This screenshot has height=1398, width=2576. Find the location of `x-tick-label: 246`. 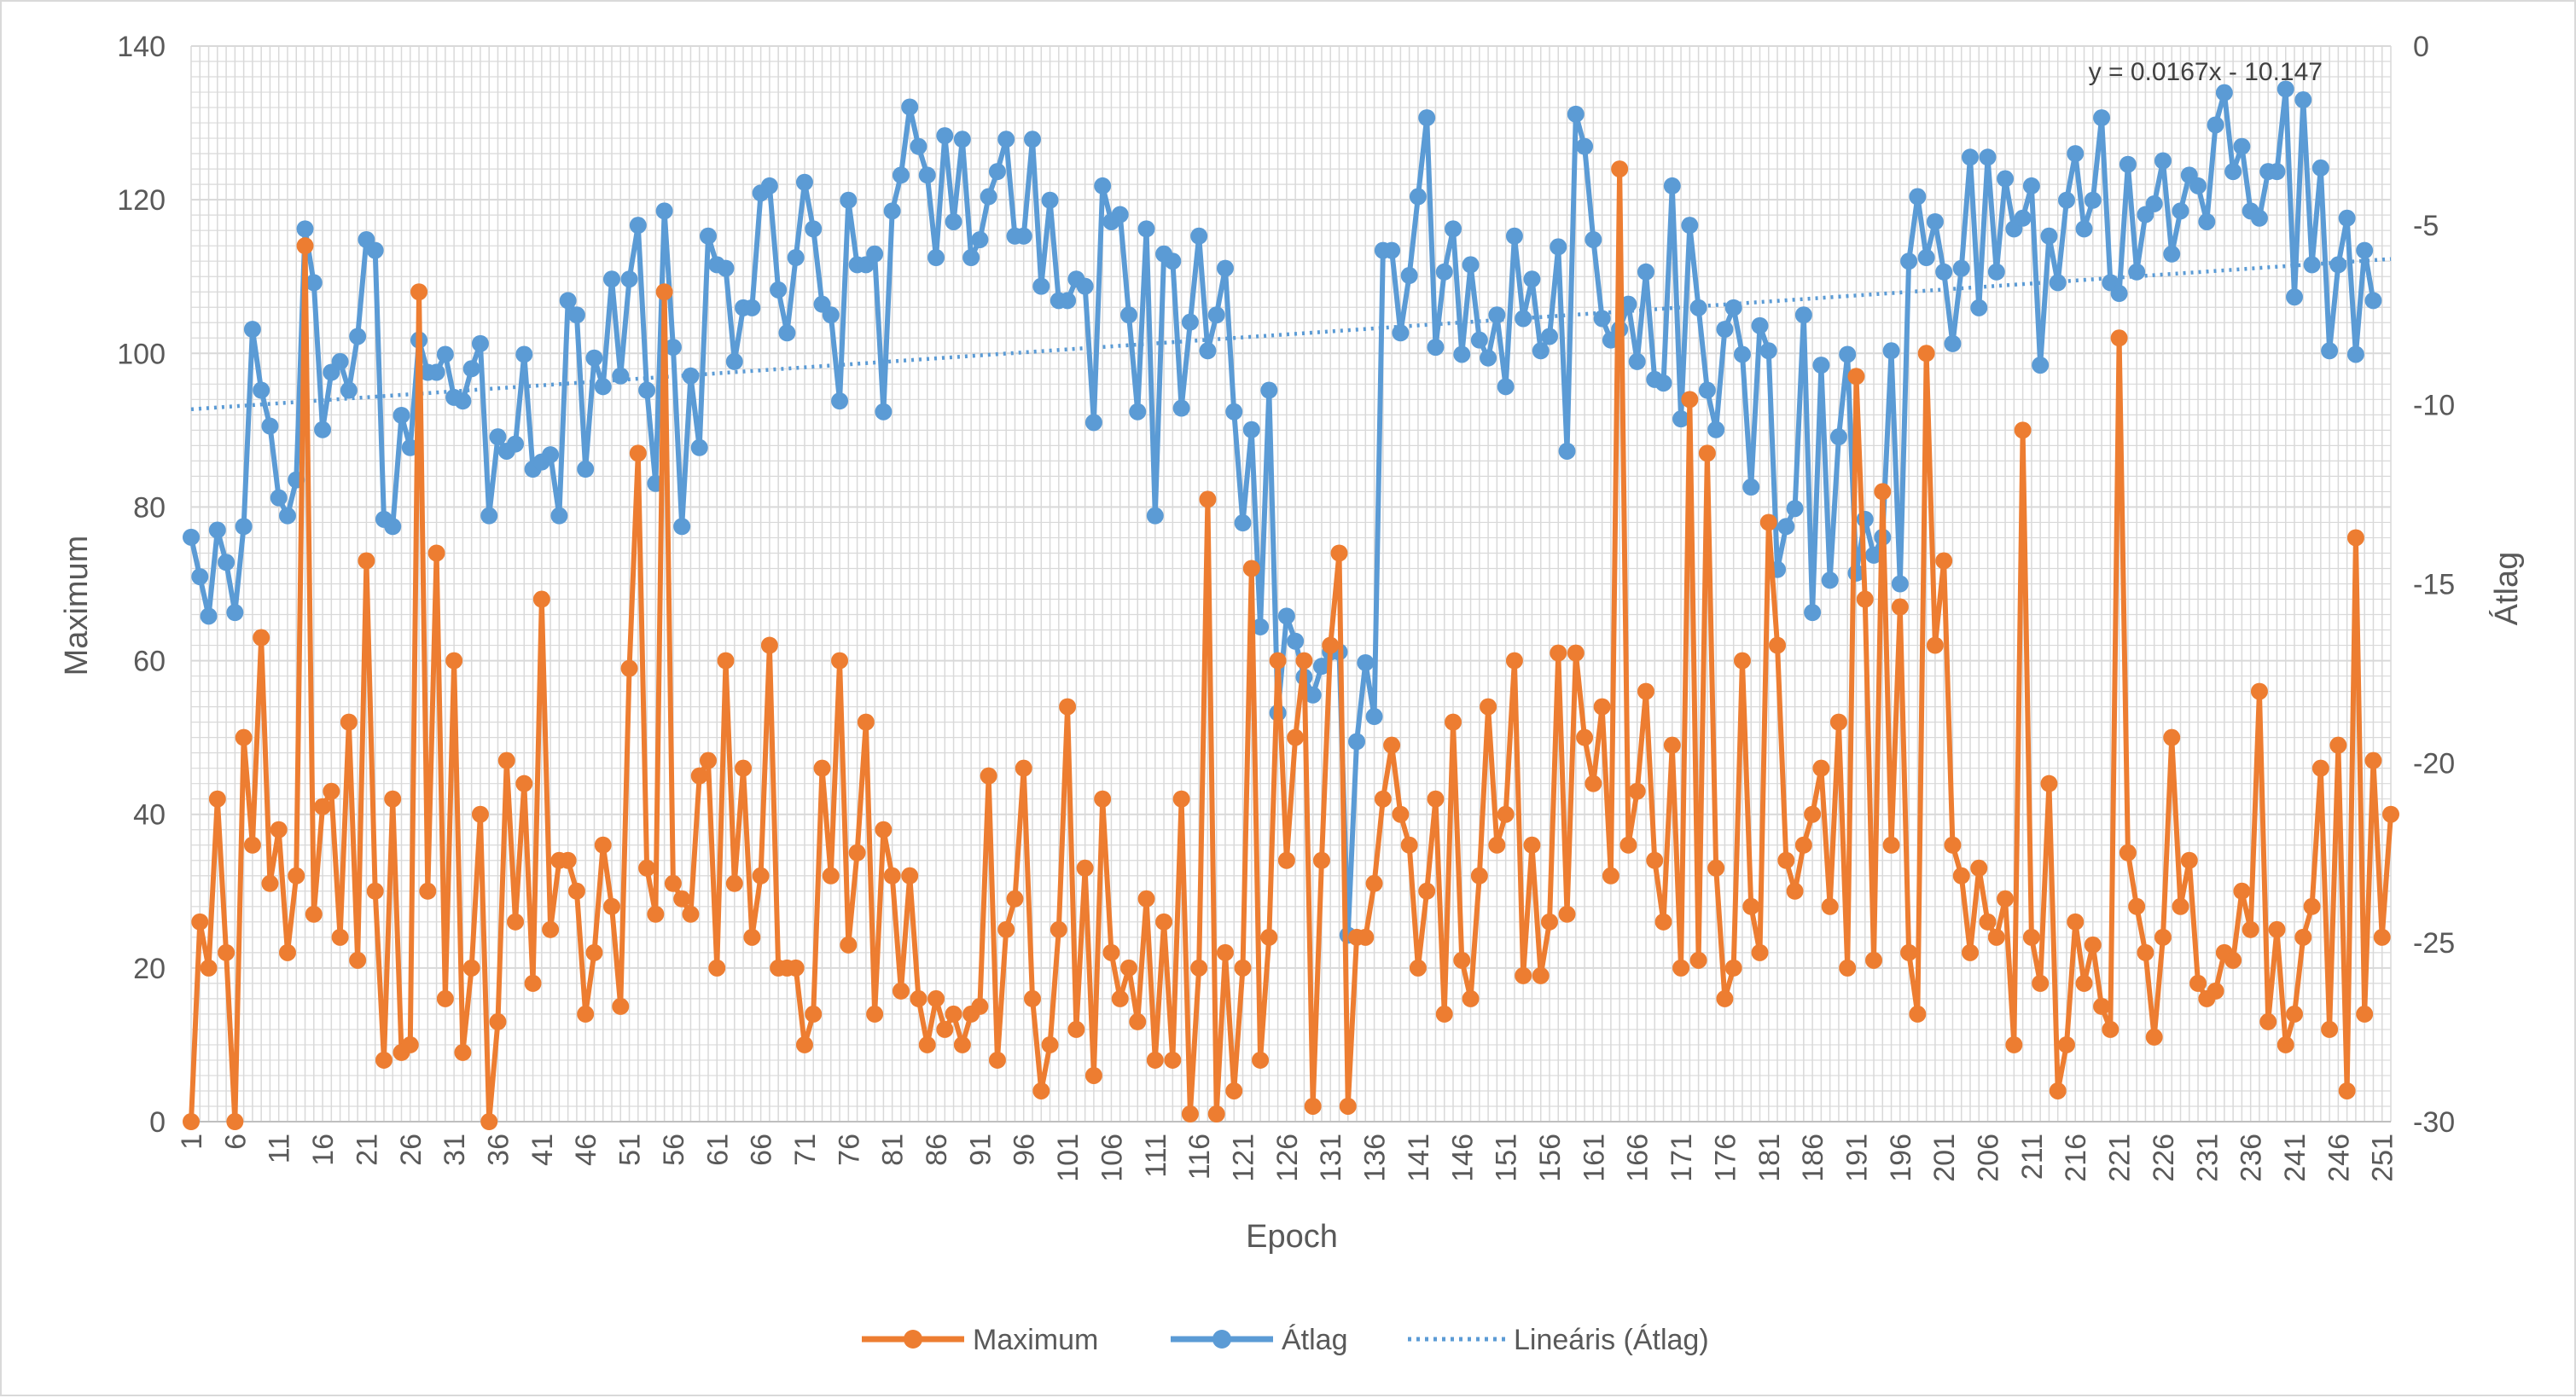

x-tick-label: 246 is located at coordinates (2339, 1158).